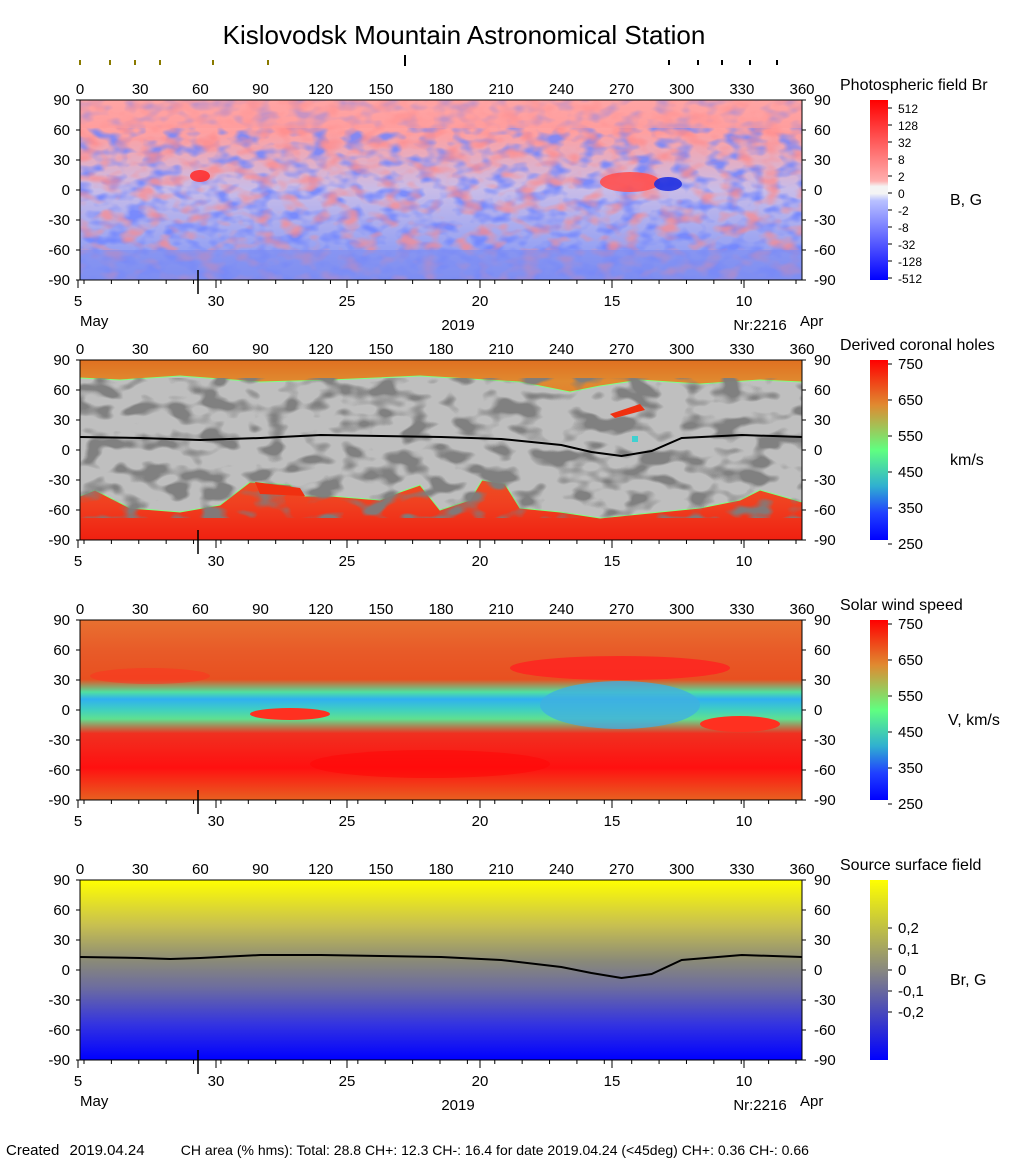  What do you see at coordinates (428, 60) in the screenshot?
I see `carrington-marks` at bounding box center [428, 60].